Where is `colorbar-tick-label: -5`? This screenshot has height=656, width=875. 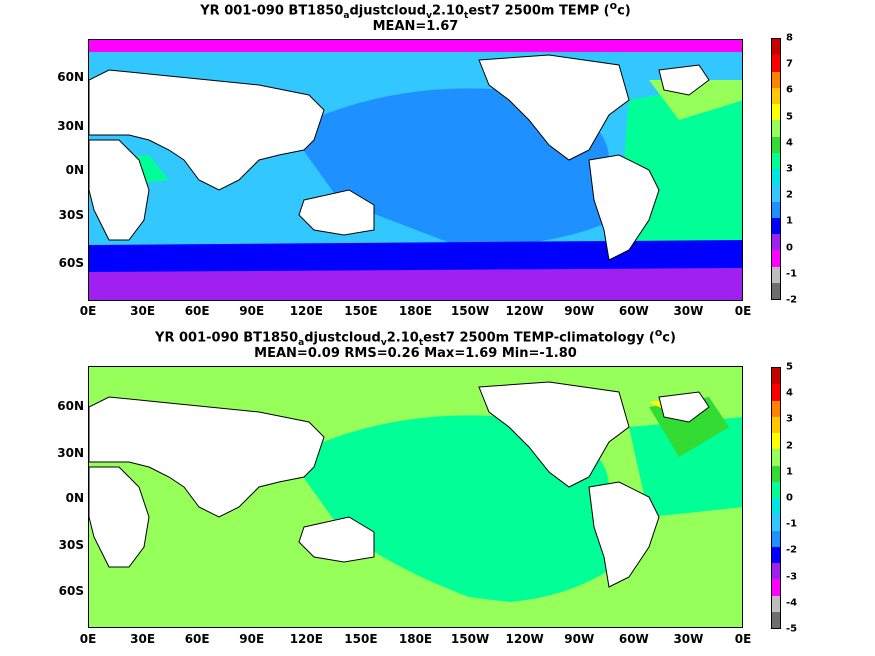 colorbar-tick-label: -5 is located at coordinates (792, 629).